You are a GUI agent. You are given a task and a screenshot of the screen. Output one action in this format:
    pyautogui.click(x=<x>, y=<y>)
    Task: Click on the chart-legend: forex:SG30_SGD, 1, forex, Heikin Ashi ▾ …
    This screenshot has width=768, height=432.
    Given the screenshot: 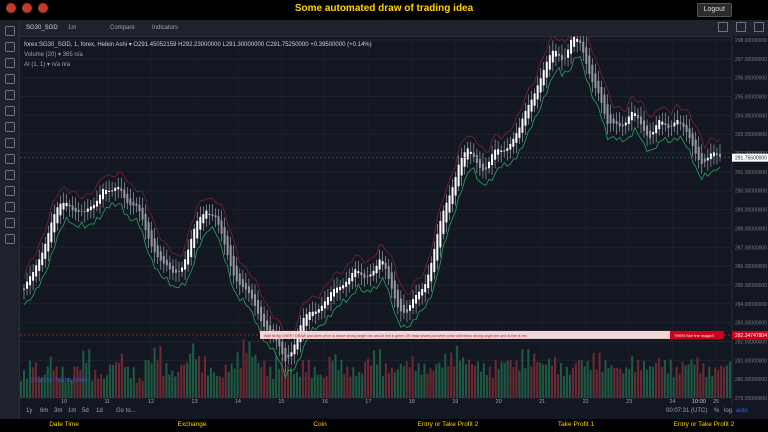 What is the action you would take?
    pyautogui.click(x=198, y=56)
    